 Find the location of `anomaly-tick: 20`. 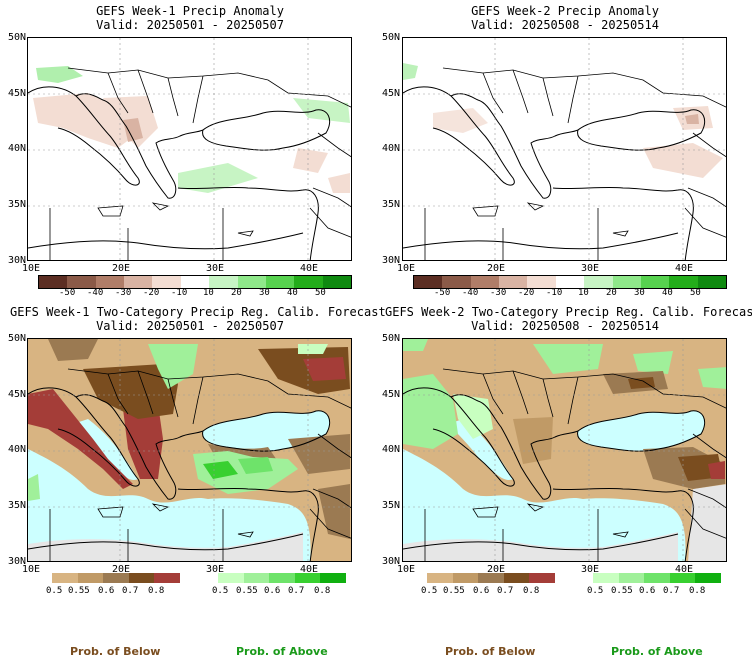

anomaly-tick: 20 is located at coordinates (236, 293).